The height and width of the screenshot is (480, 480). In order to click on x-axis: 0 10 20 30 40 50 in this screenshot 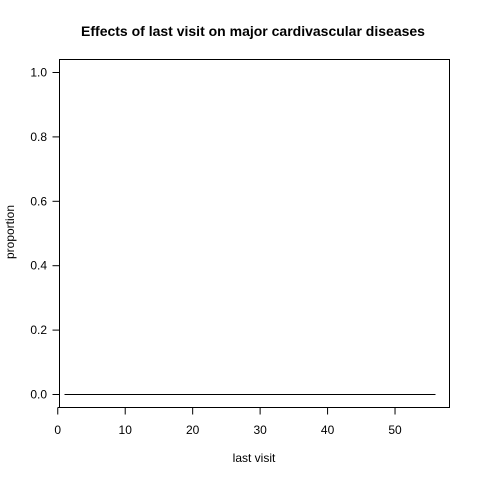, I will do `click(228, 422)`.